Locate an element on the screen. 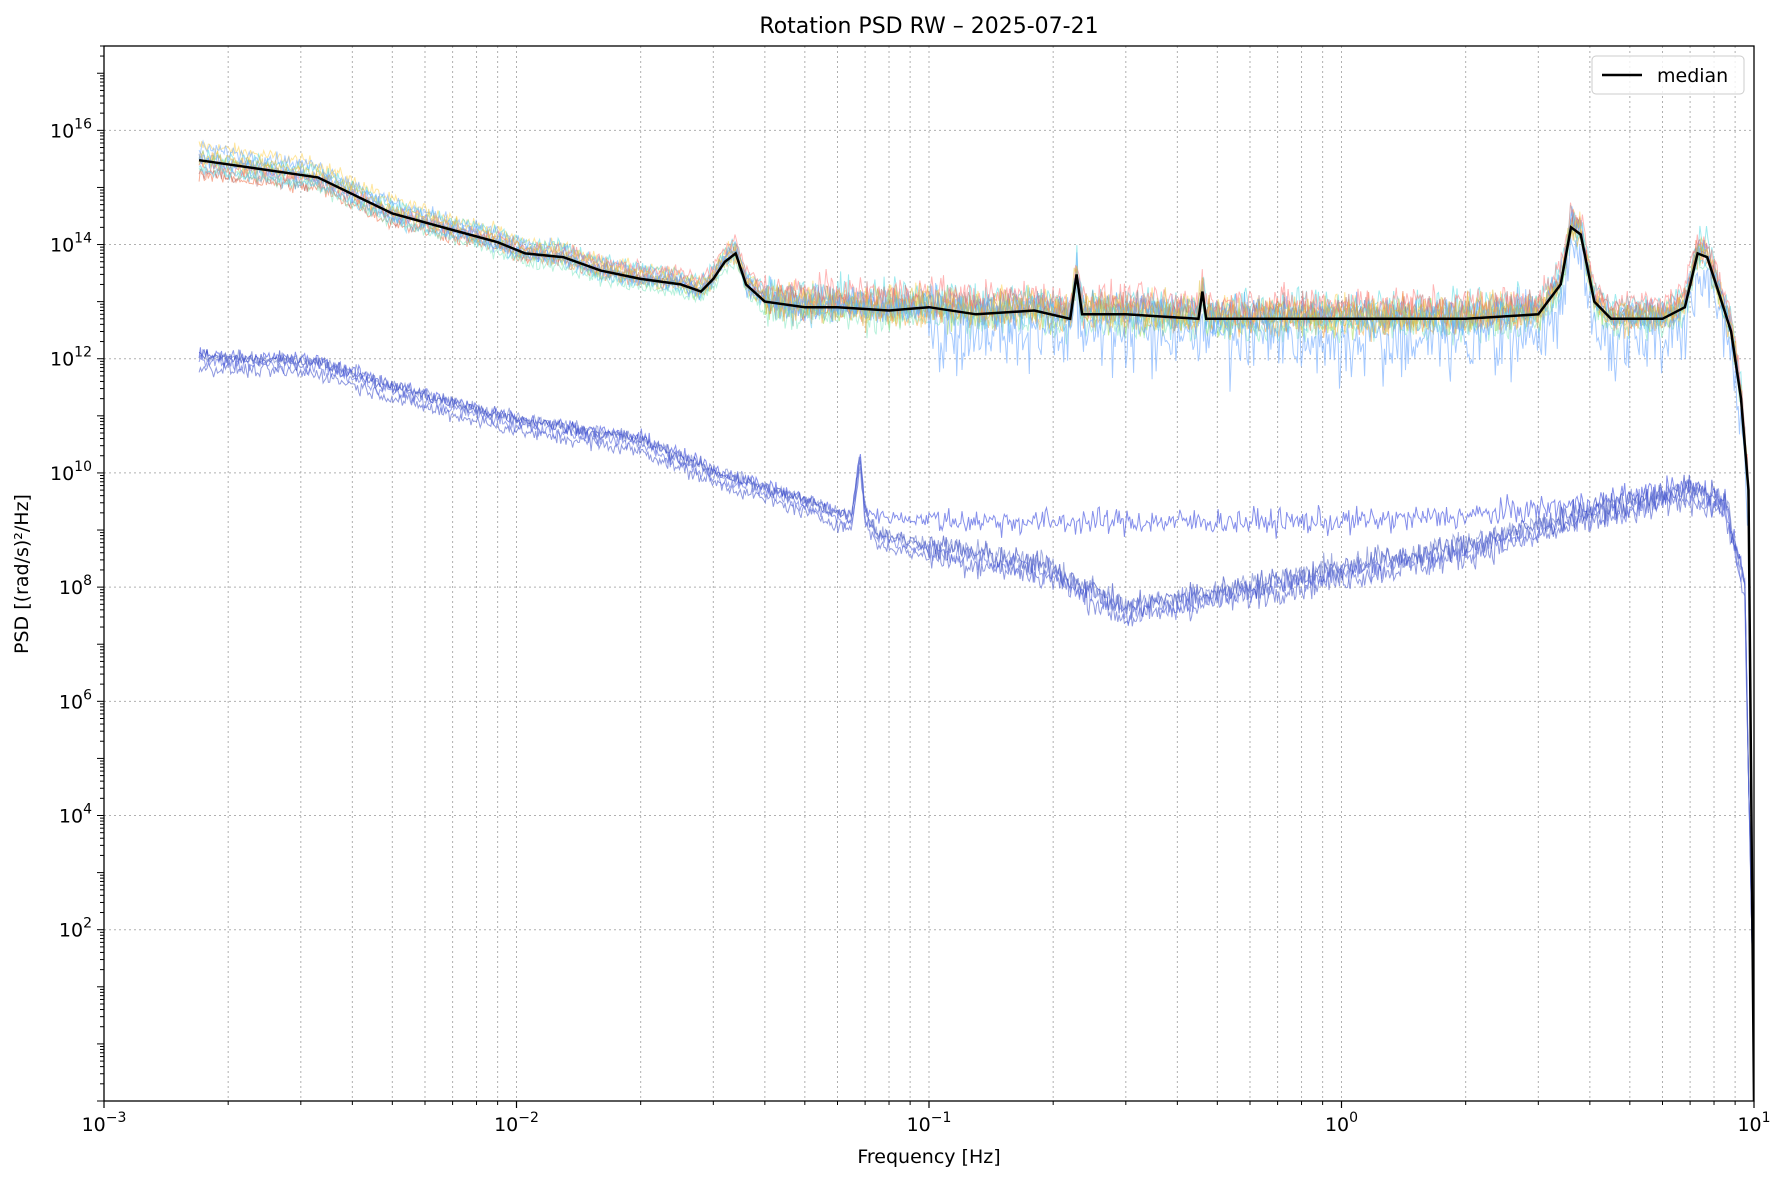  y-tick-label: 1012 is located at coordinates (71, 358).